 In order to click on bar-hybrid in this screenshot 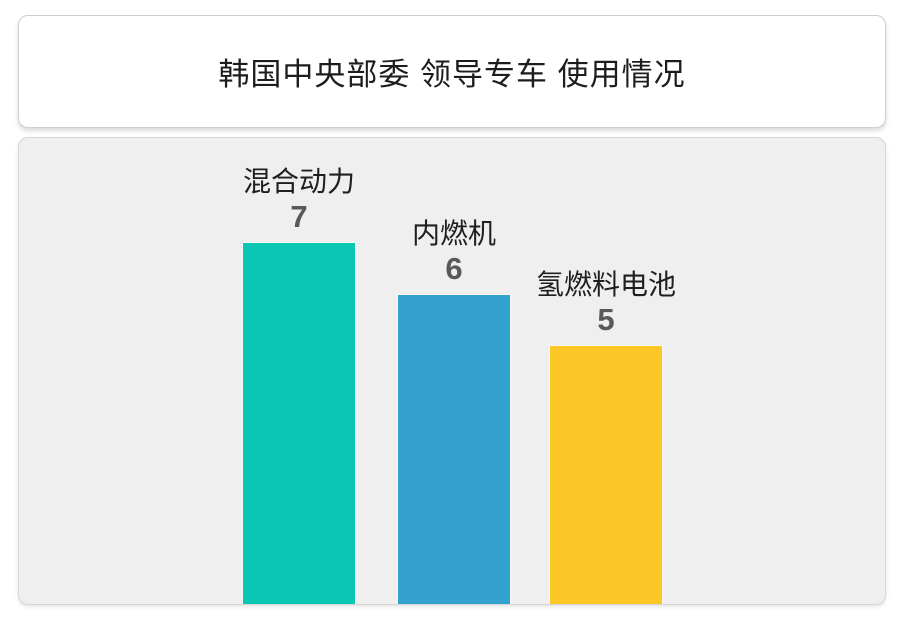, I will do `click(299, 423)`.